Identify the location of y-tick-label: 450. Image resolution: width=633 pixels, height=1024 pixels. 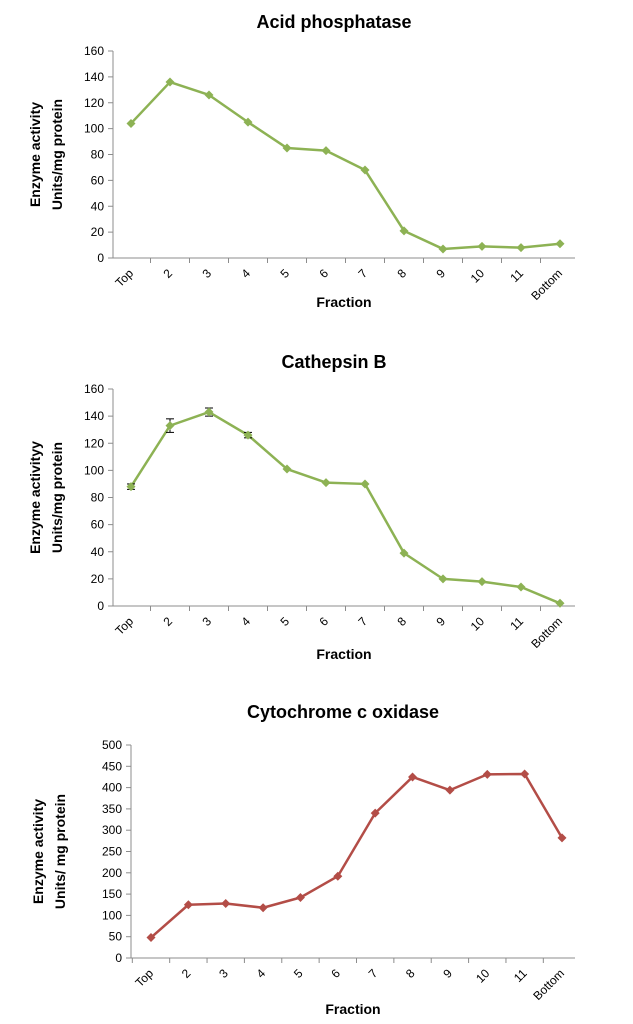
(112, 766).